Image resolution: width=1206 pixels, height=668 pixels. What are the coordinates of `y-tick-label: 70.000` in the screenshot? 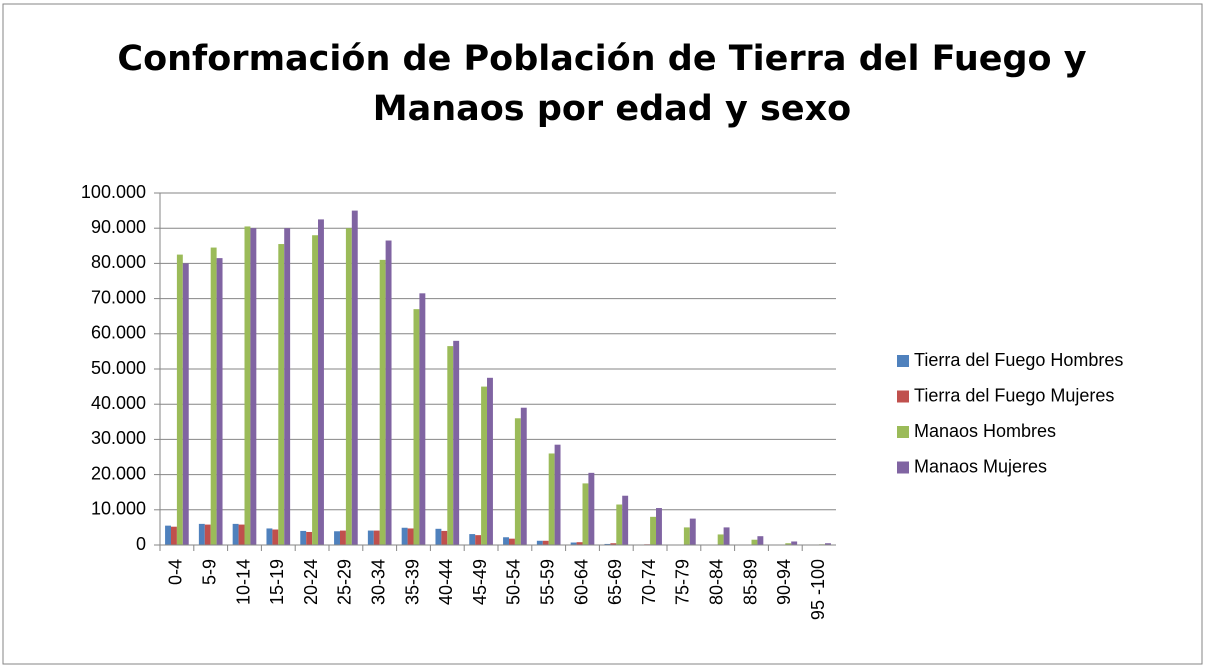 It's located at (118, 297).